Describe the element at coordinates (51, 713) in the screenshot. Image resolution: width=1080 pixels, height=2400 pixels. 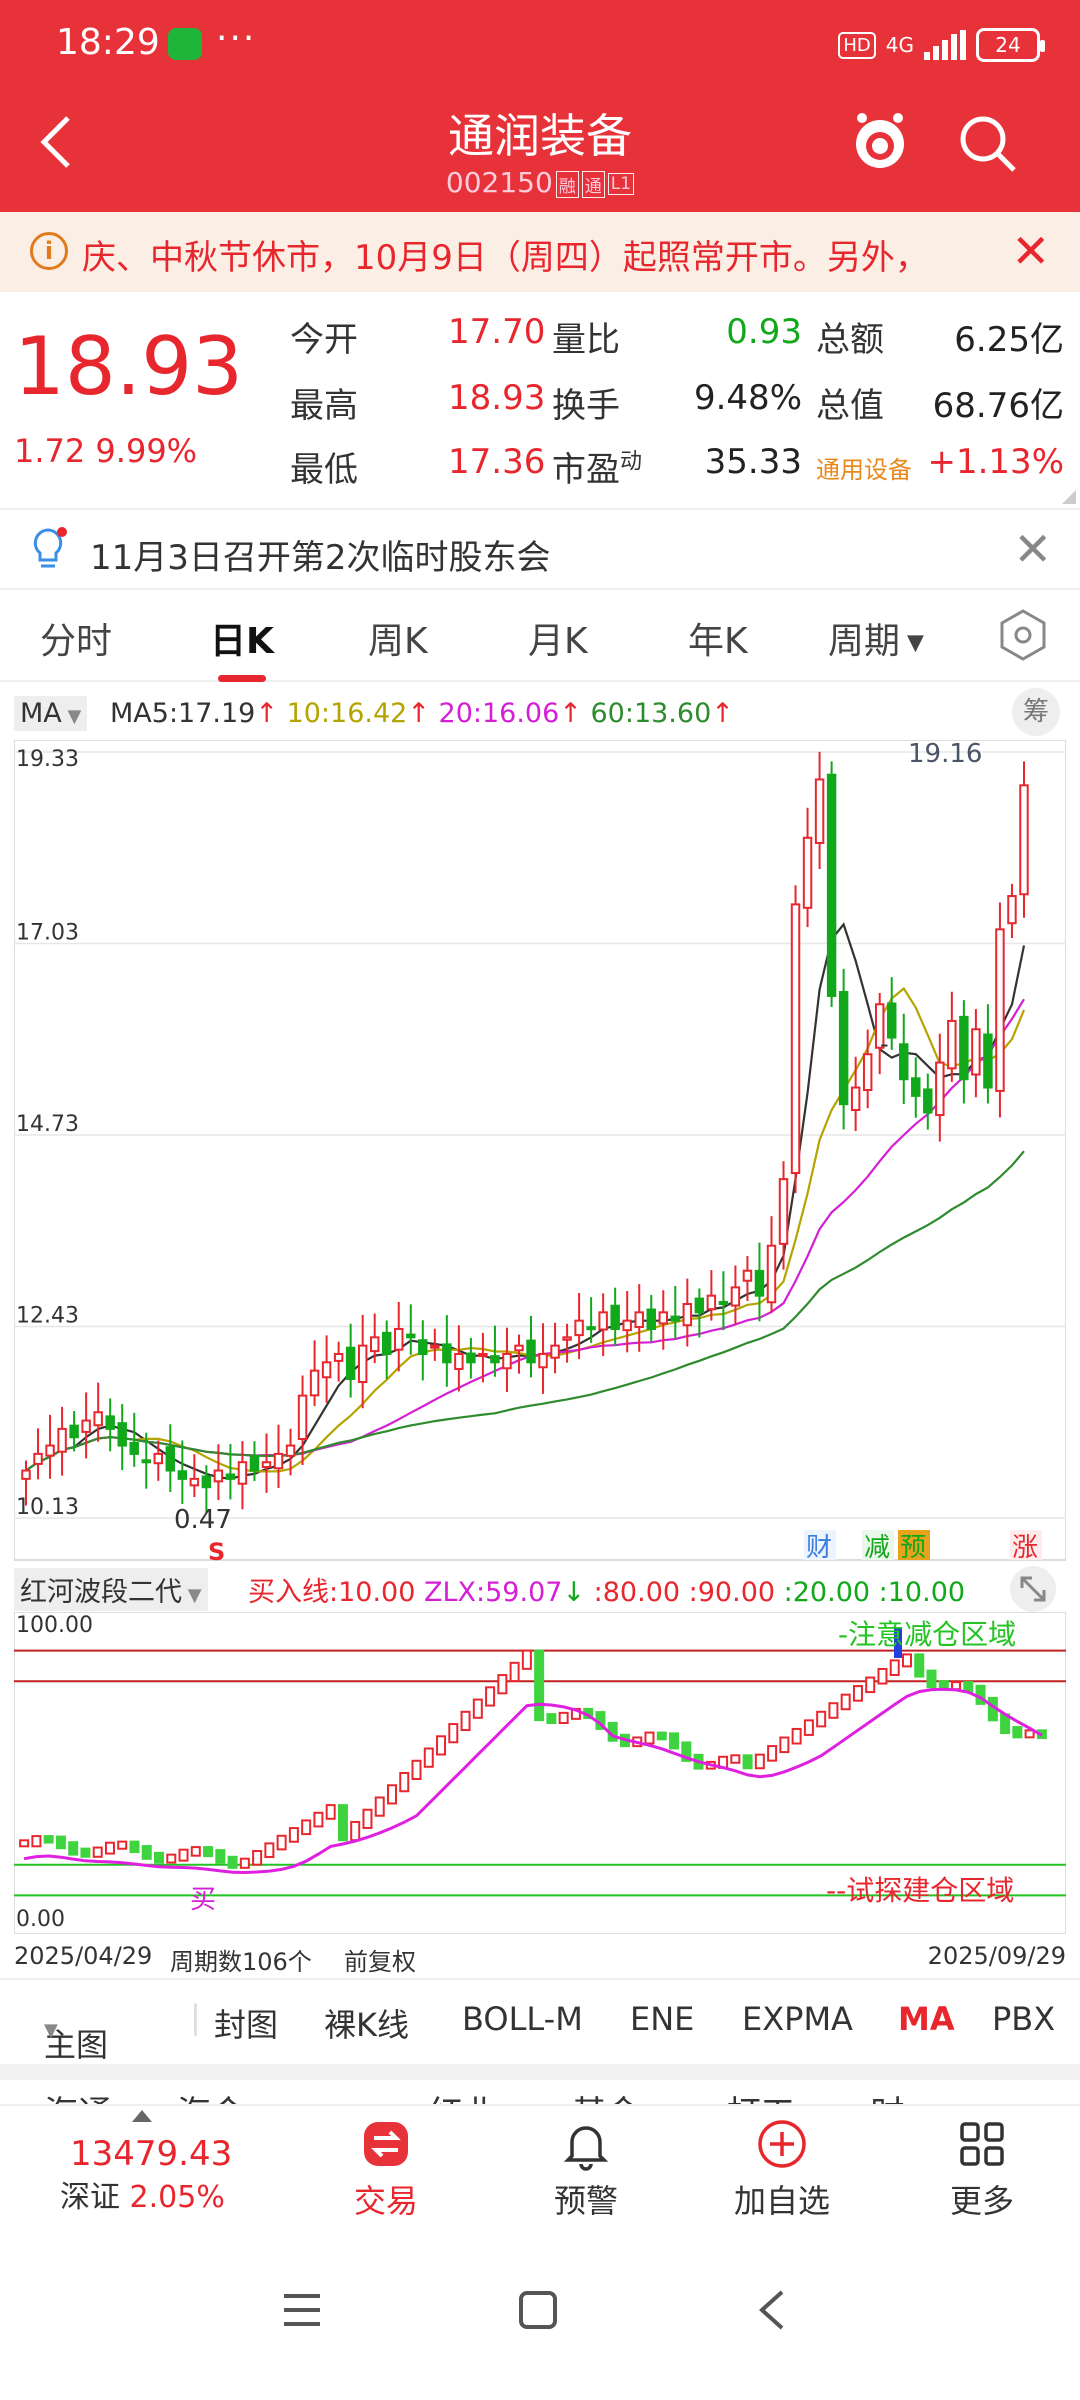
I see `main-indicator-select: MA ▼` at that location.